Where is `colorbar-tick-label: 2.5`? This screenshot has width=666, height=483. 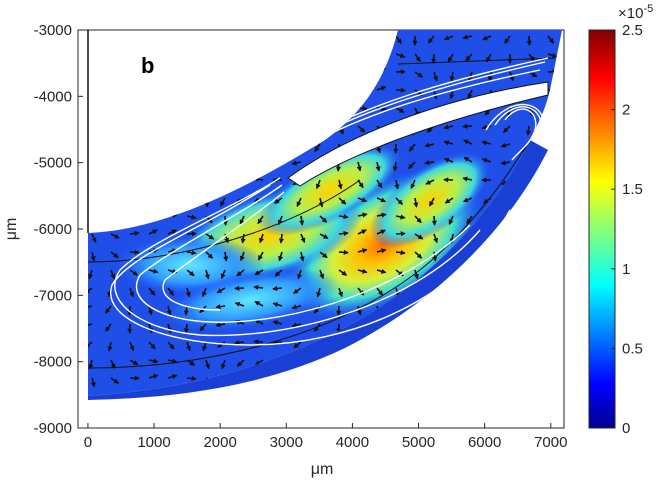 colorbar-tick-label: 2.5 is located at coordinates (632, 30).